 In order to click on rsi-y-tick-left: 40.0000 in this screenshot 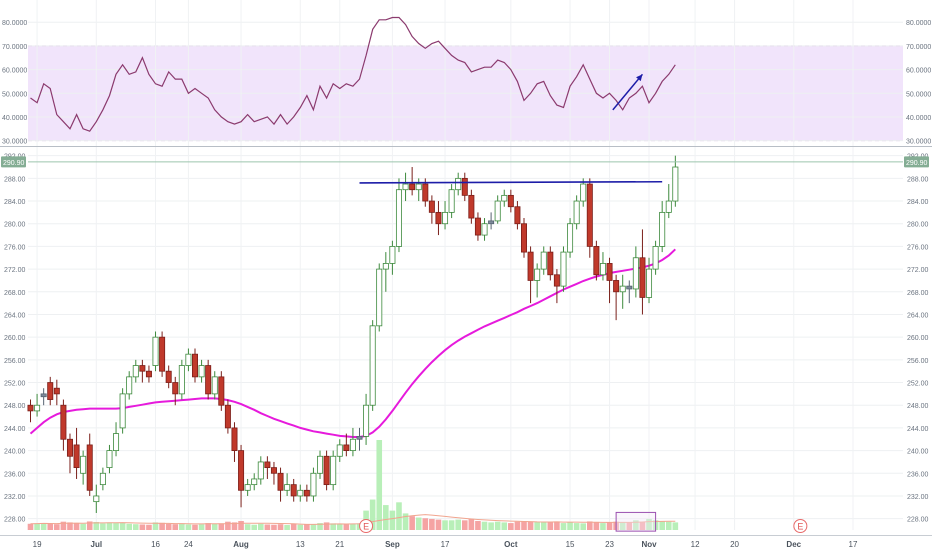, I will do `click(14, 118)`.